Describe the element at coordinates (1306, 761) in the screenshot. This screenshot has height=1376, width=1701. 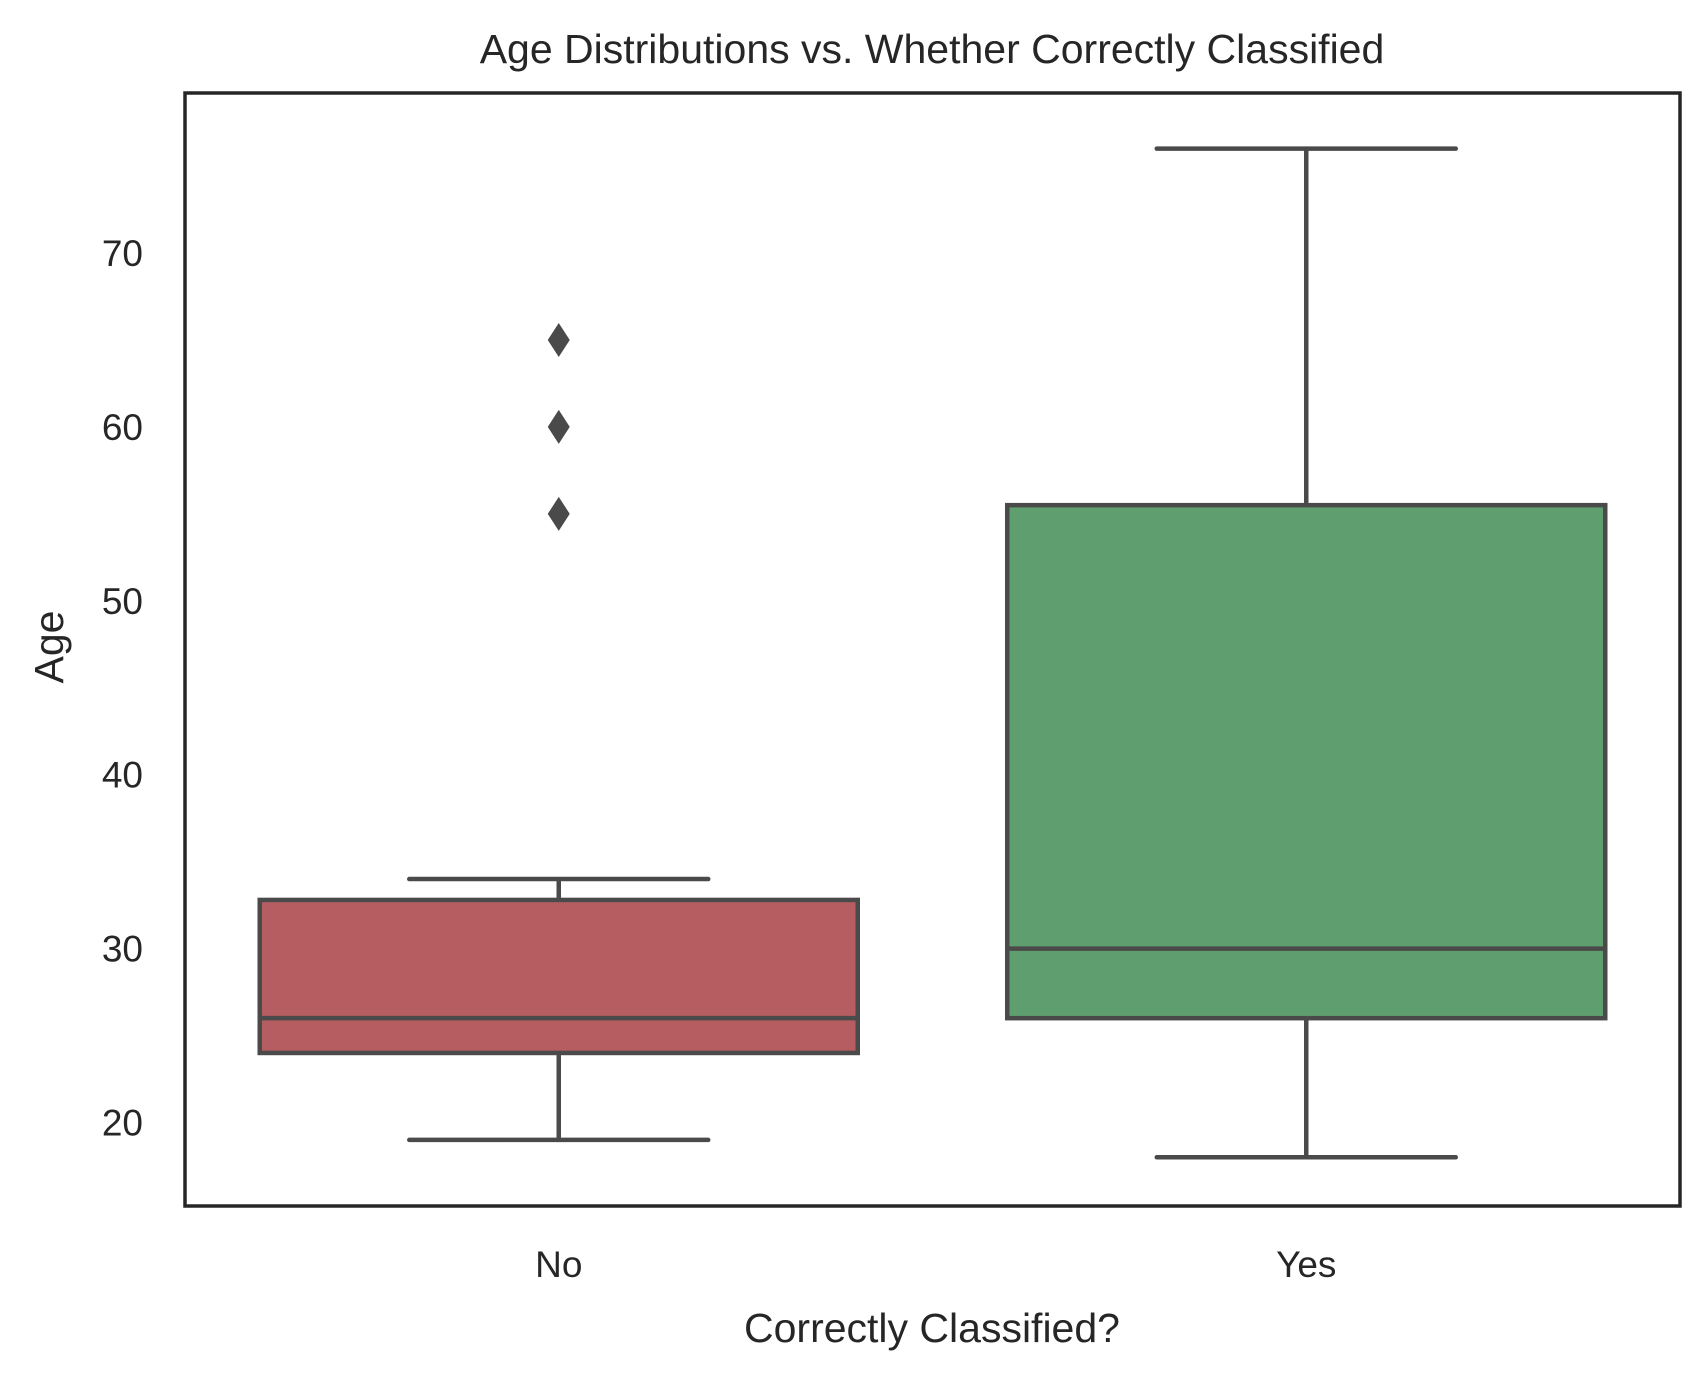
I see `box-yes` at that location.